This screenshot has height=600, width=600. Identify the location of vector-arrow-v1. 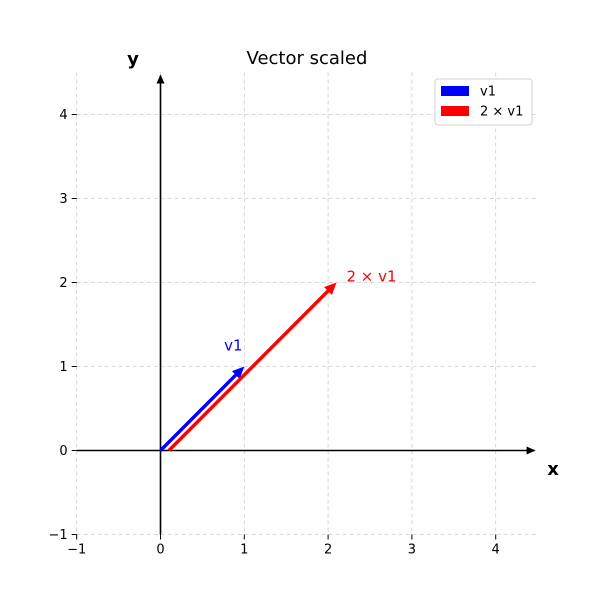
(202, 409).